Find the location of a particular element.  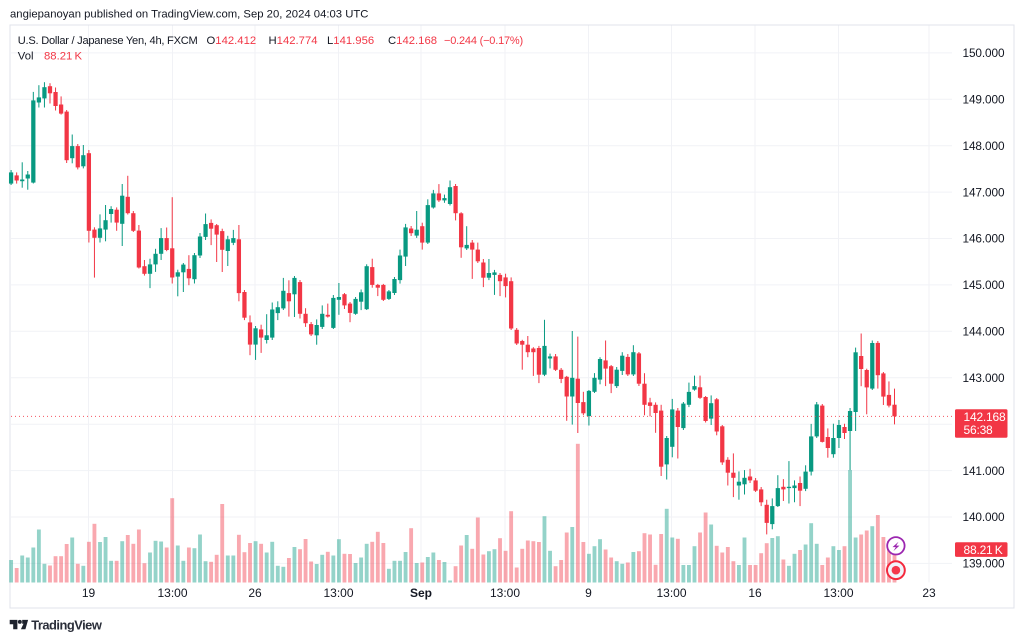

svg-text: 147.000 is located at coordinates (984, 192).